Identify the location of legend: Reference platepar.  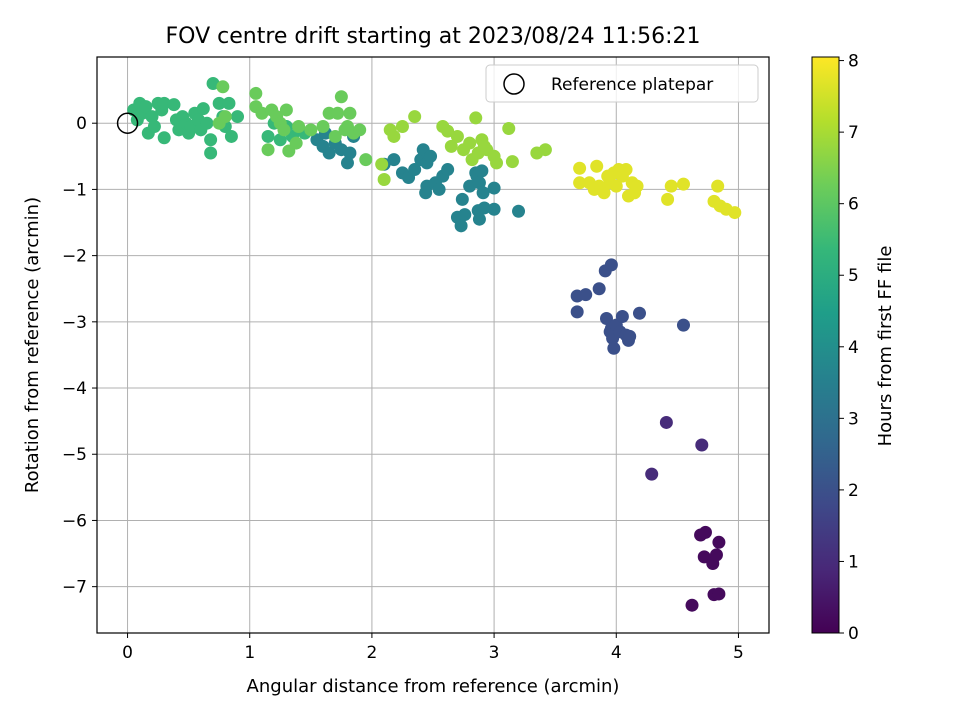
(622, 83).